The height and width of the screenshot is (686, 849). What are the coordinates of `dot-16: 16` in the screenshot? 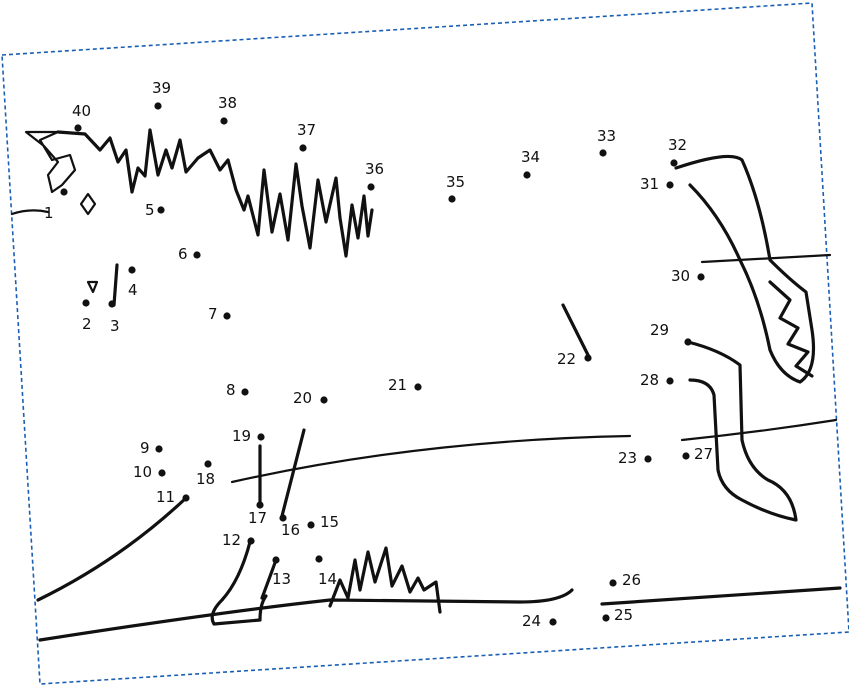 It's located at (289, 526).